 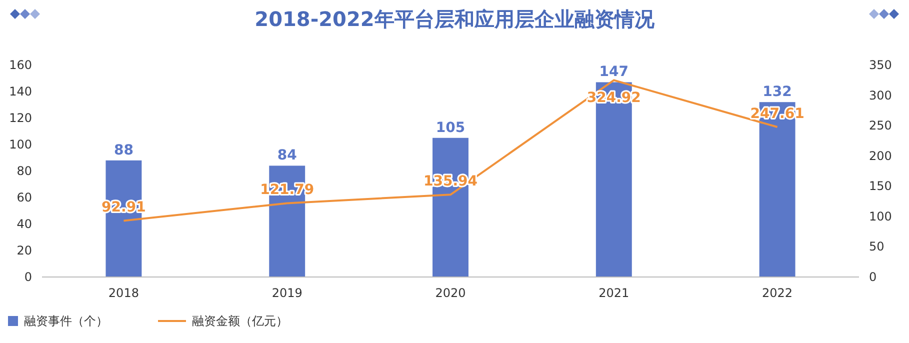 What do you see at coordinates (880, 95) in the screenshot?
I see `y2-tick-label: 300` at bounding box center [880, 95].